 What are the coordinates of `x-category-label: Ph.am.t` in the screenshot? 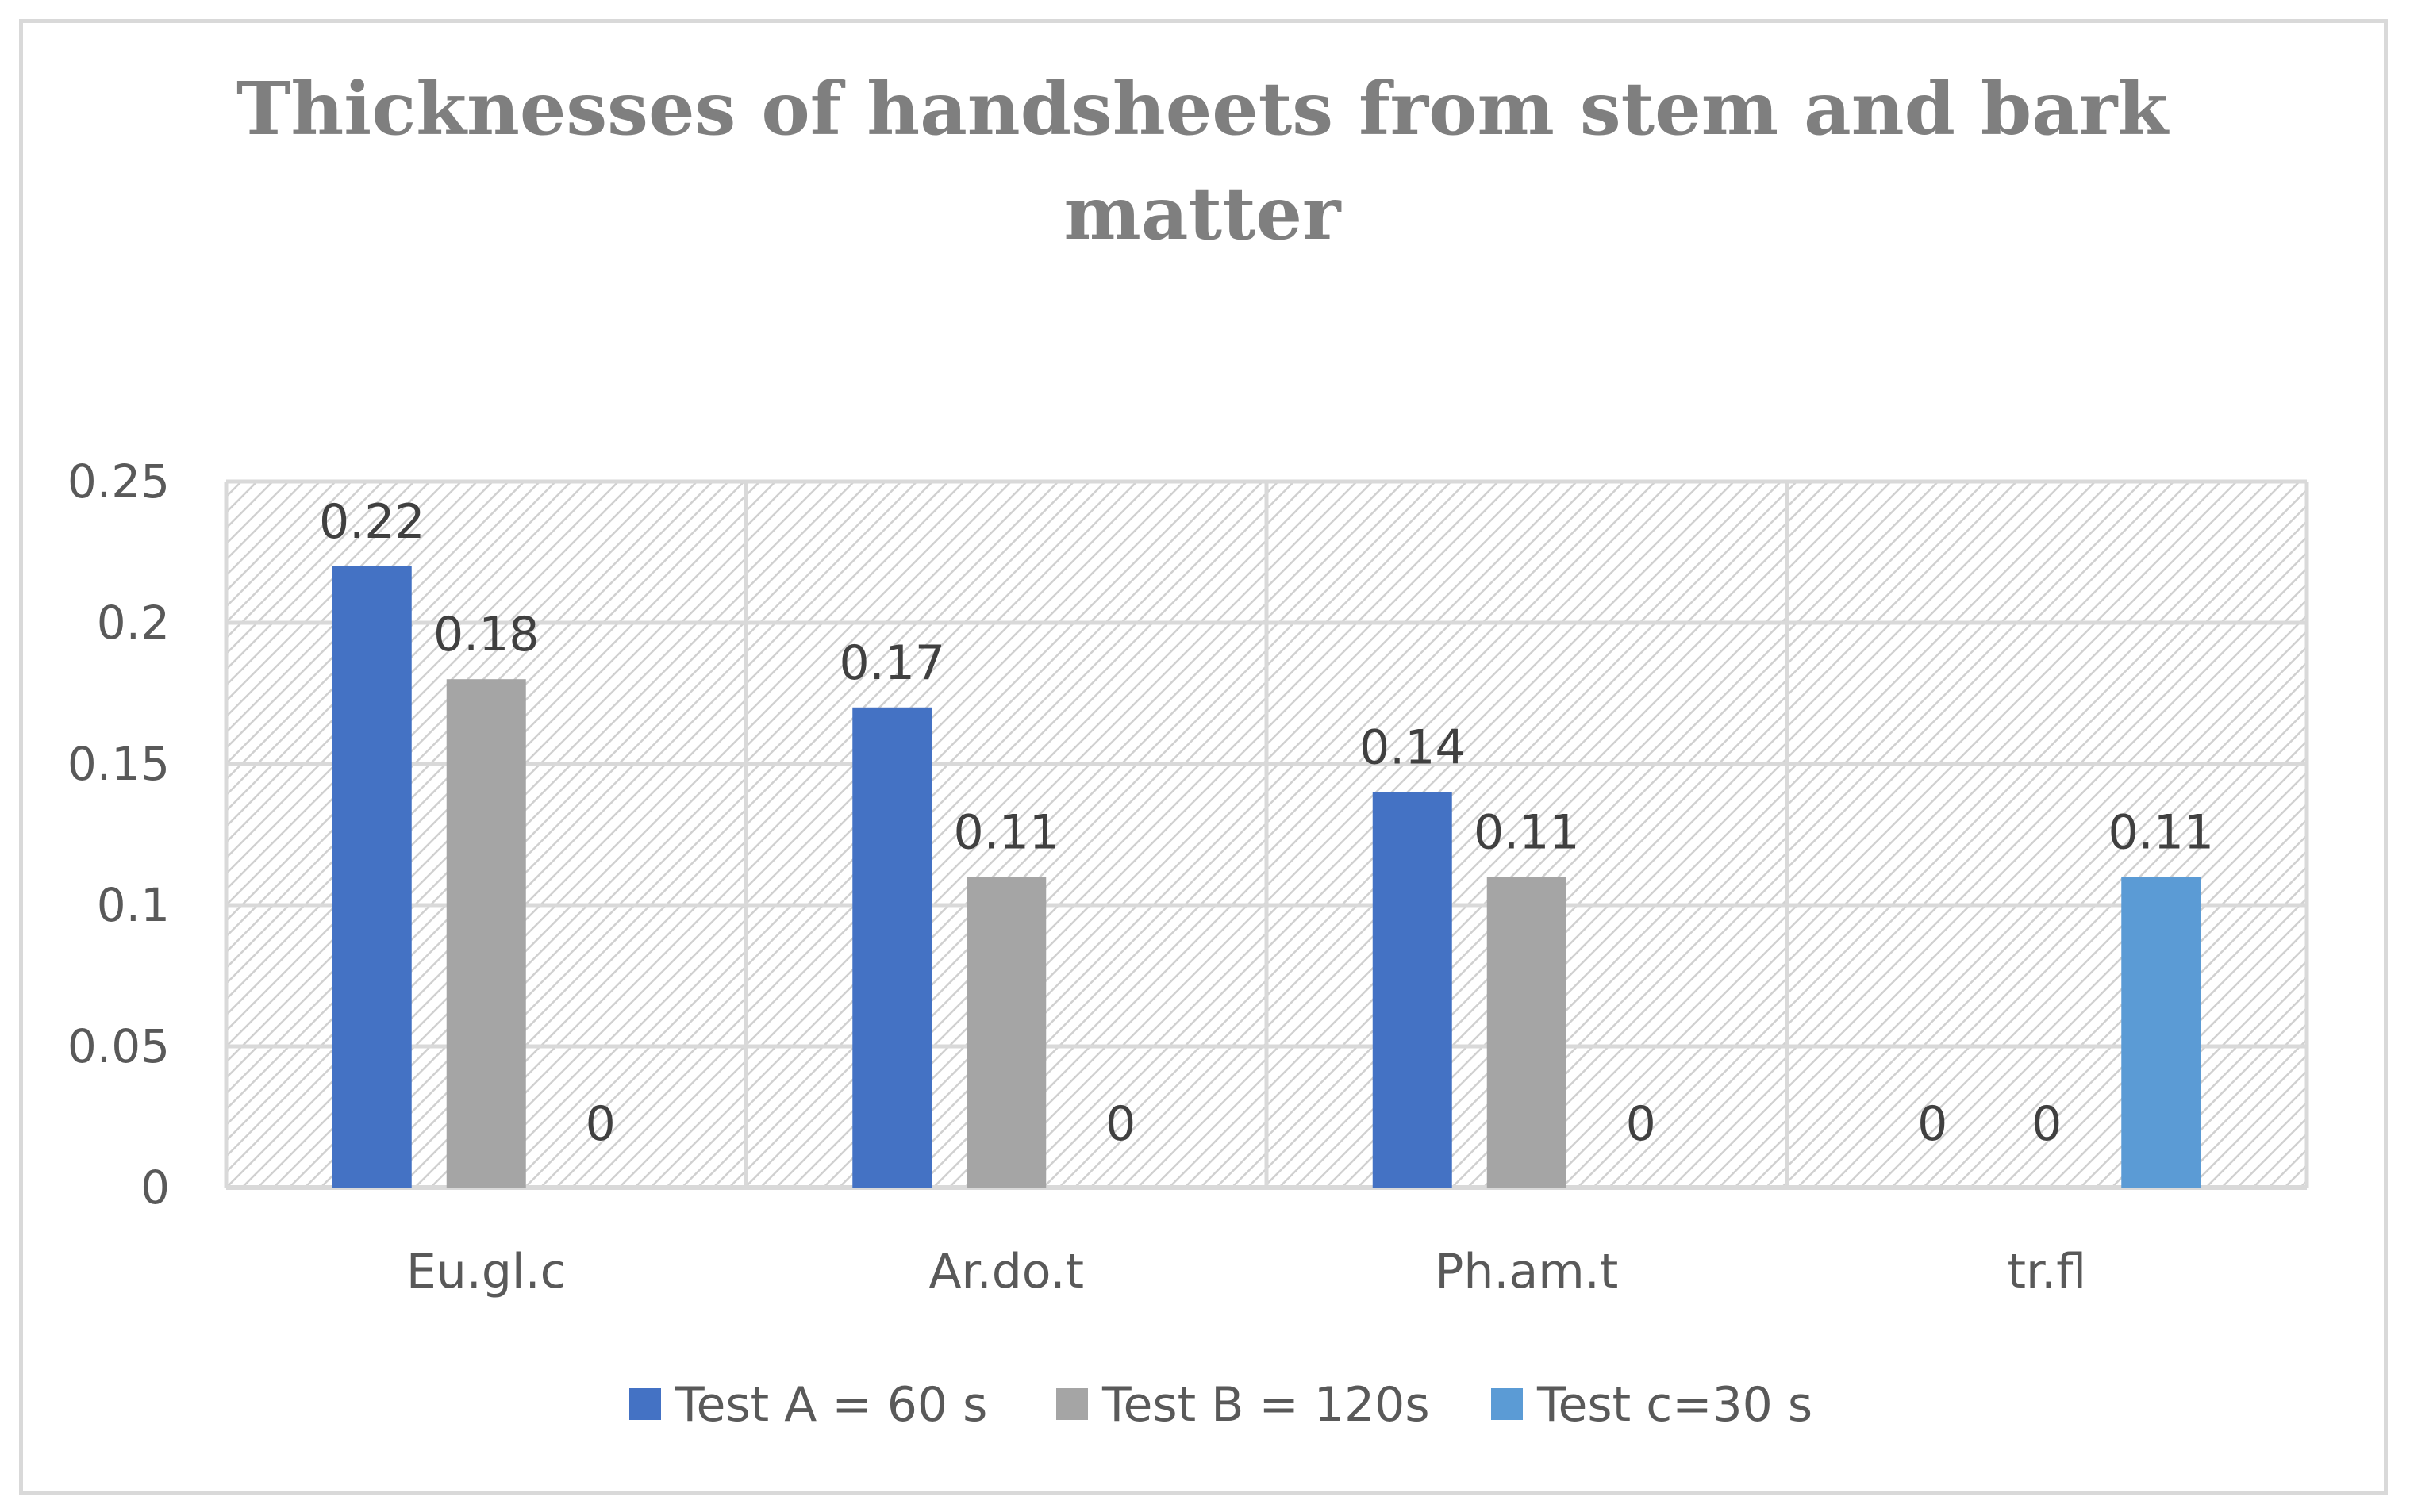 It's located at (1526, 1272).